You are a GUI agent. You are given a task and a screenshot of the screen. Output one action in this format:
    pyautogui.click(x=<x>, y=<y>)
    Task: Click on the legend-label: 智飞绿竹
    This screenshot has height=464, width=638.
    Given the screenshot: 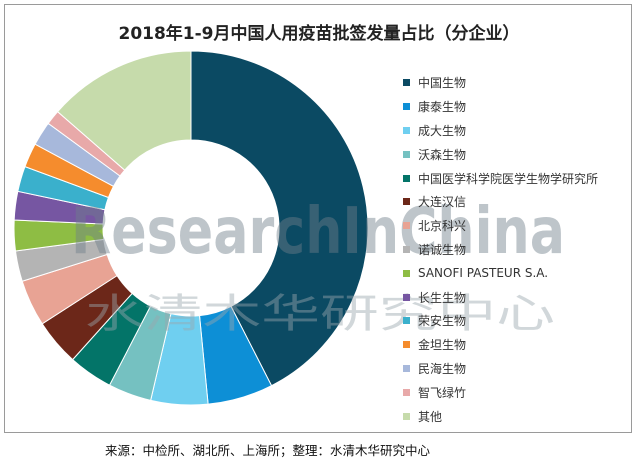 What is the action you would take?
    pyautogui.click(x=442, y=392)
    